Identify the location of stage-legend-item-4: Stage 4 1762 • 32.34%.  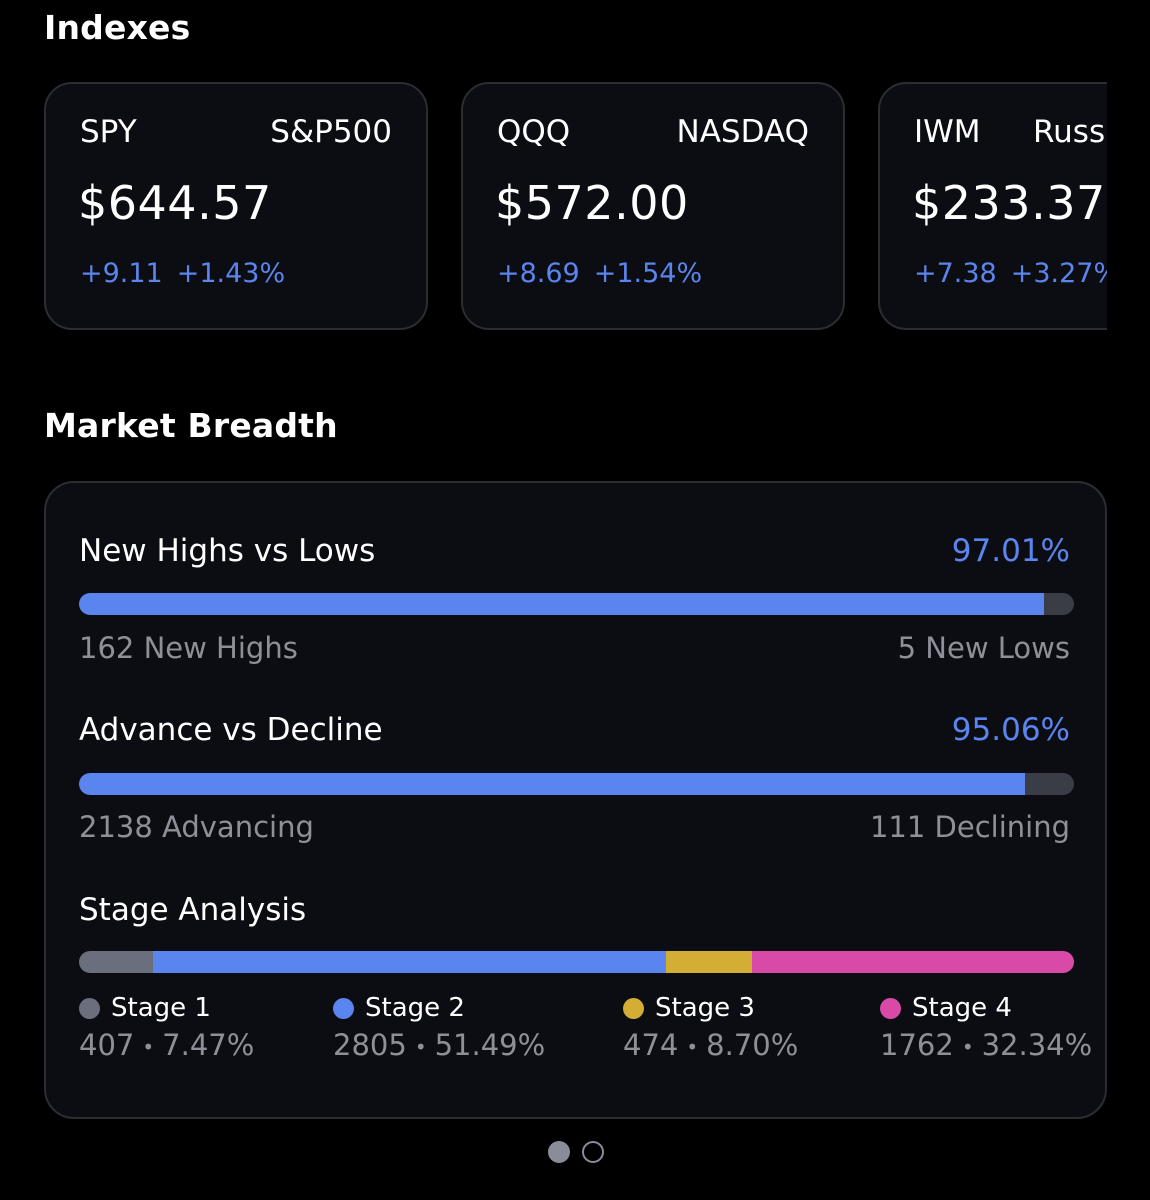
(986, 1026).